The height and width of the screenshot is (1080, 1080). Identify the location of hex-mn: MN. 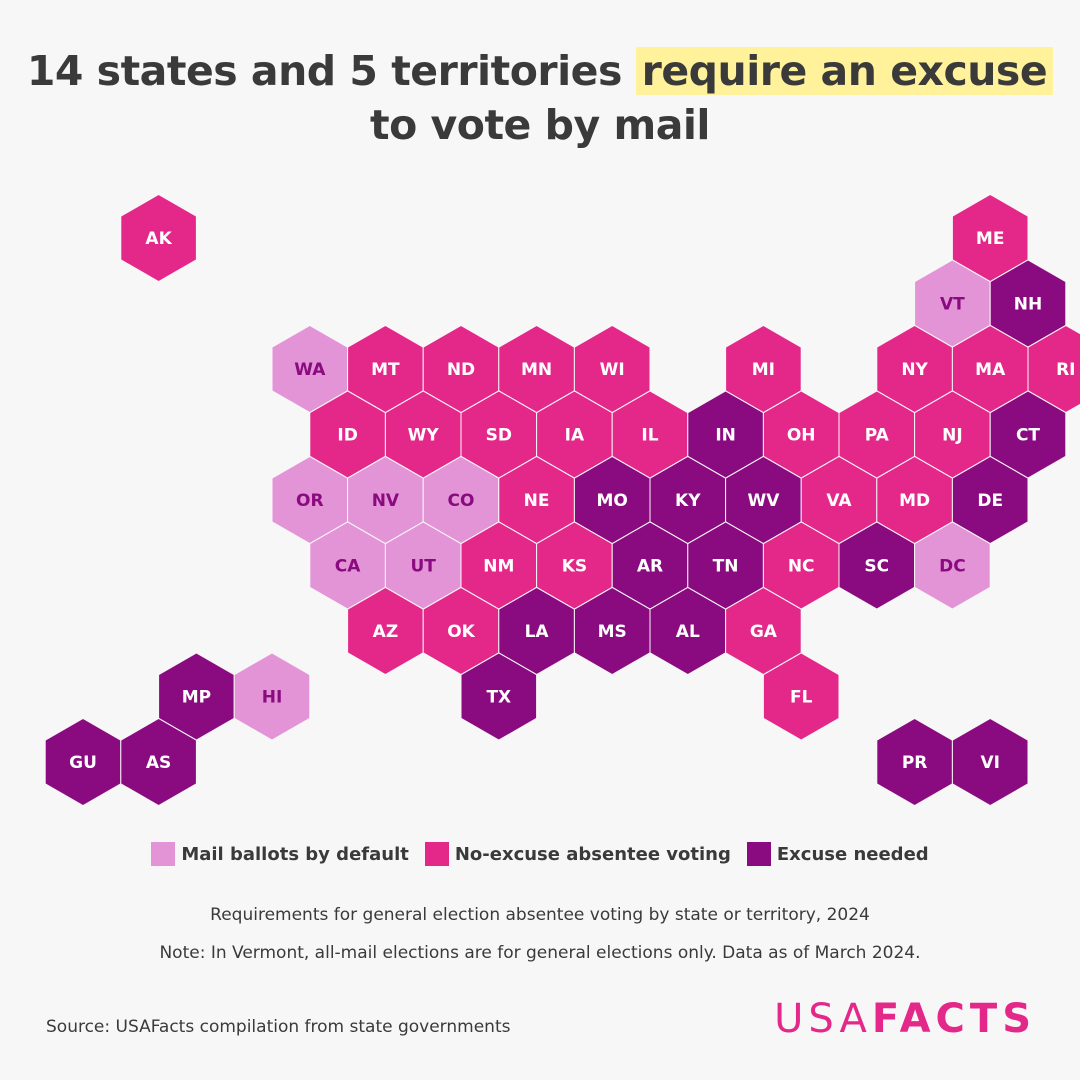
(536, 369).